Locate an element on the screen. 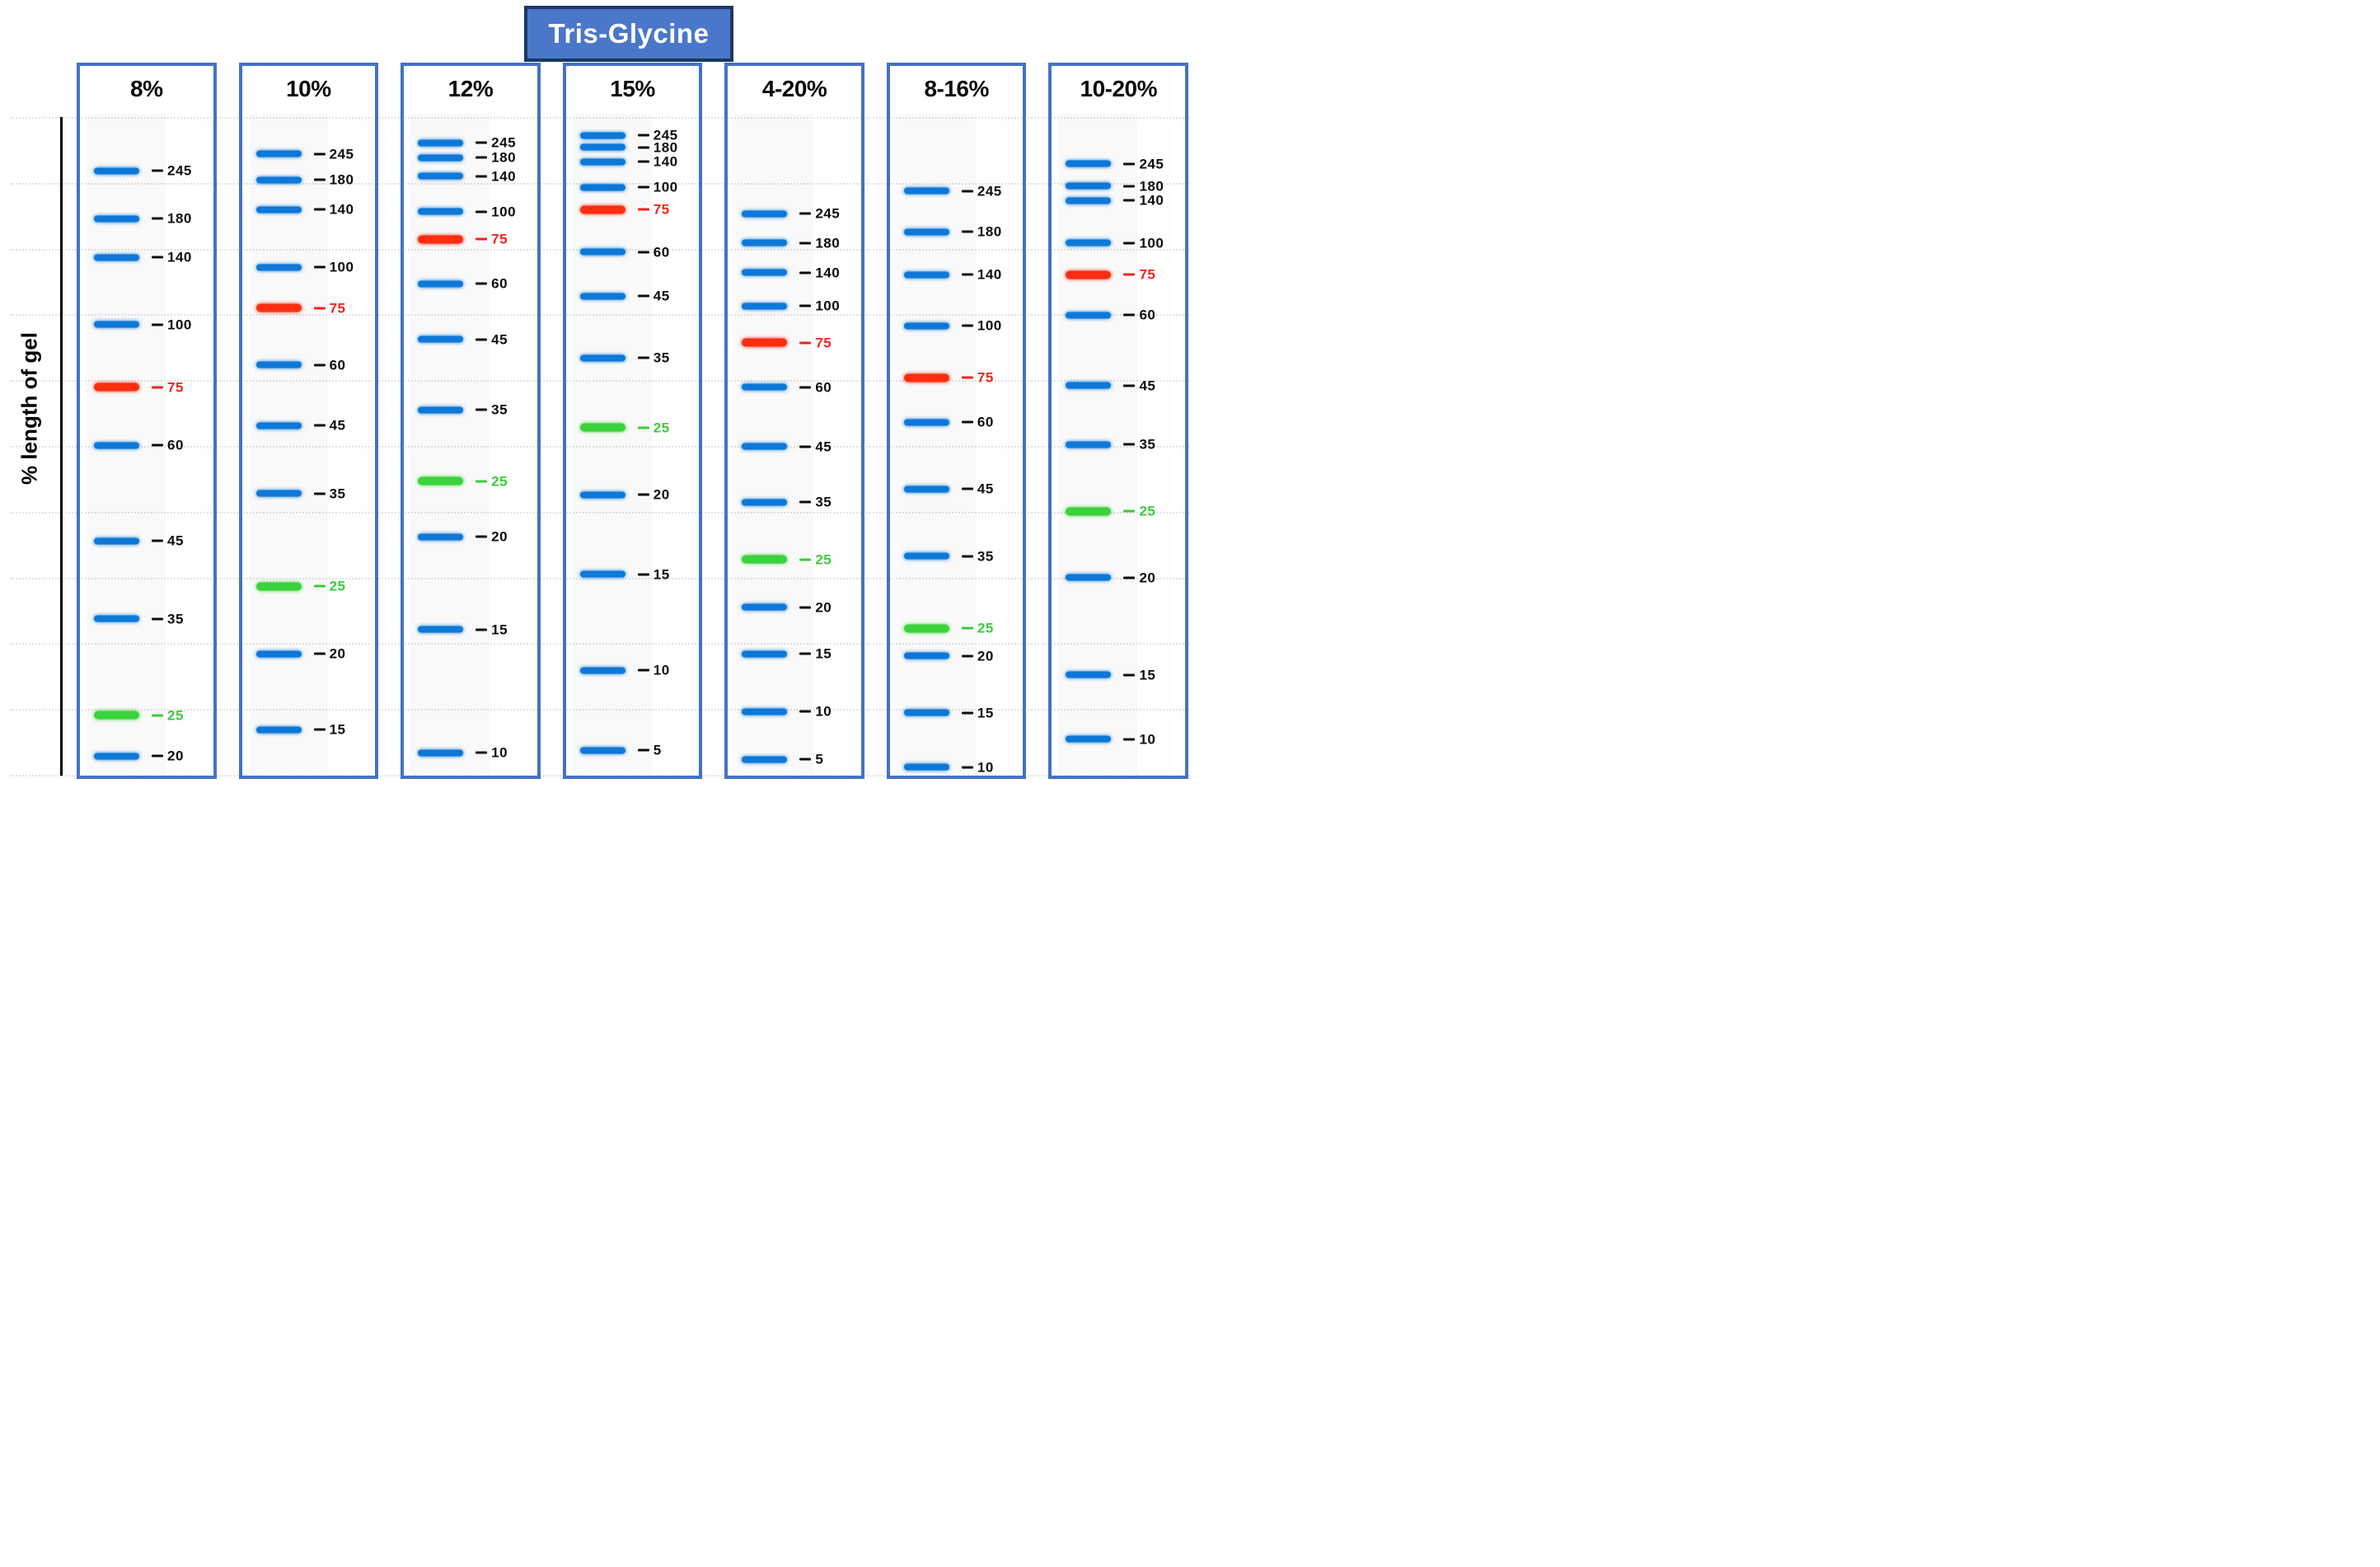 The height and width of the screenshot is (1567, 2380). gridline-50pct is located at coordinates (600, 447).